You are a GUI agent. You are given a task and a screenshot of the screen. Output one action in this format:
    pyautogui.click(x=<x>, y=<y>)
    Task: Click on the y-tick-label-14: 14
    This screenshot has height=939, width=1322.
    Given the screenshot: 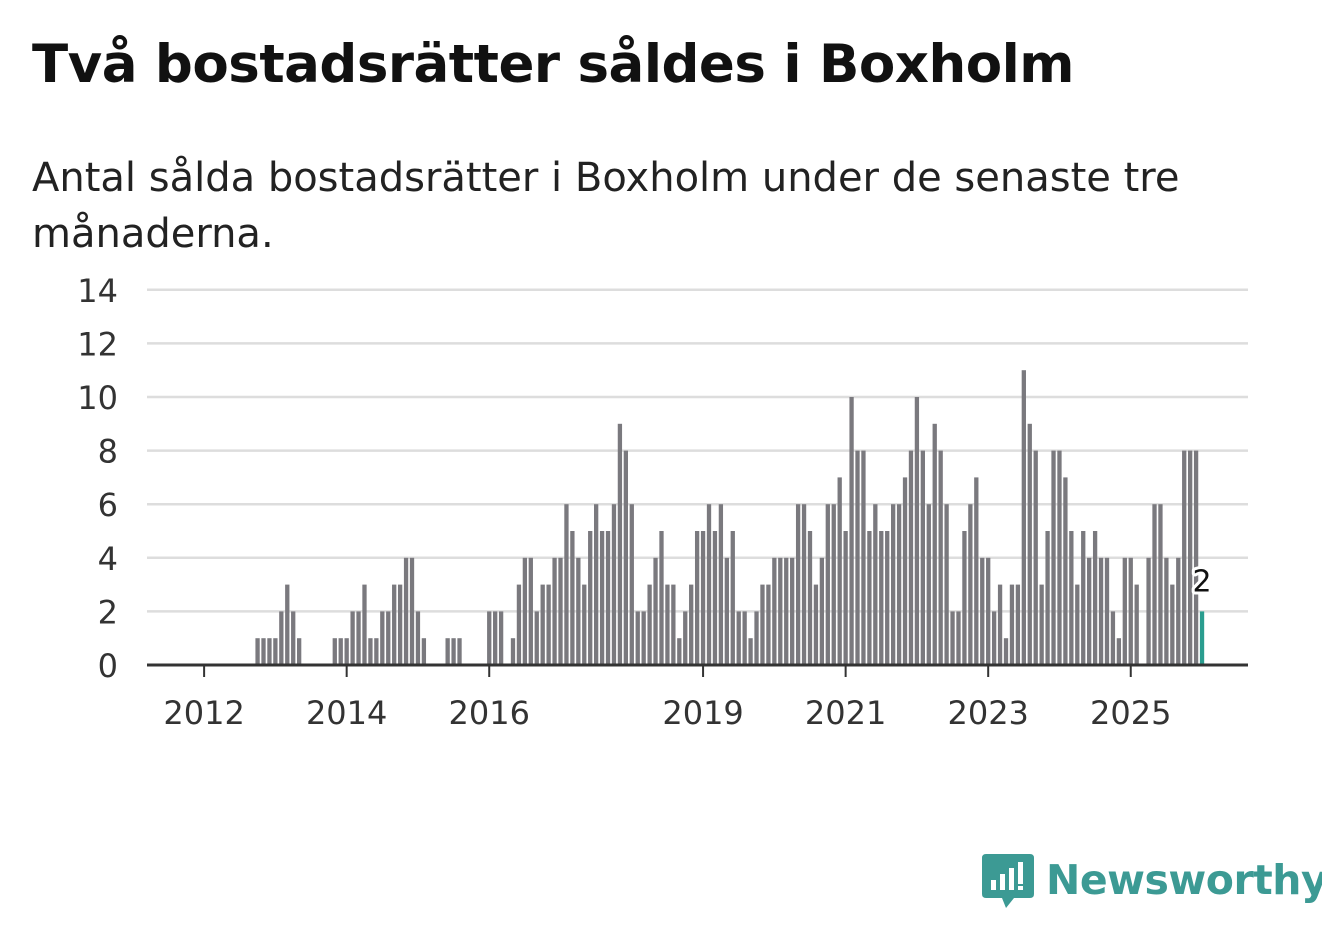 What is the action you would take?
    pyautogui.click(x=97, y=291)
    